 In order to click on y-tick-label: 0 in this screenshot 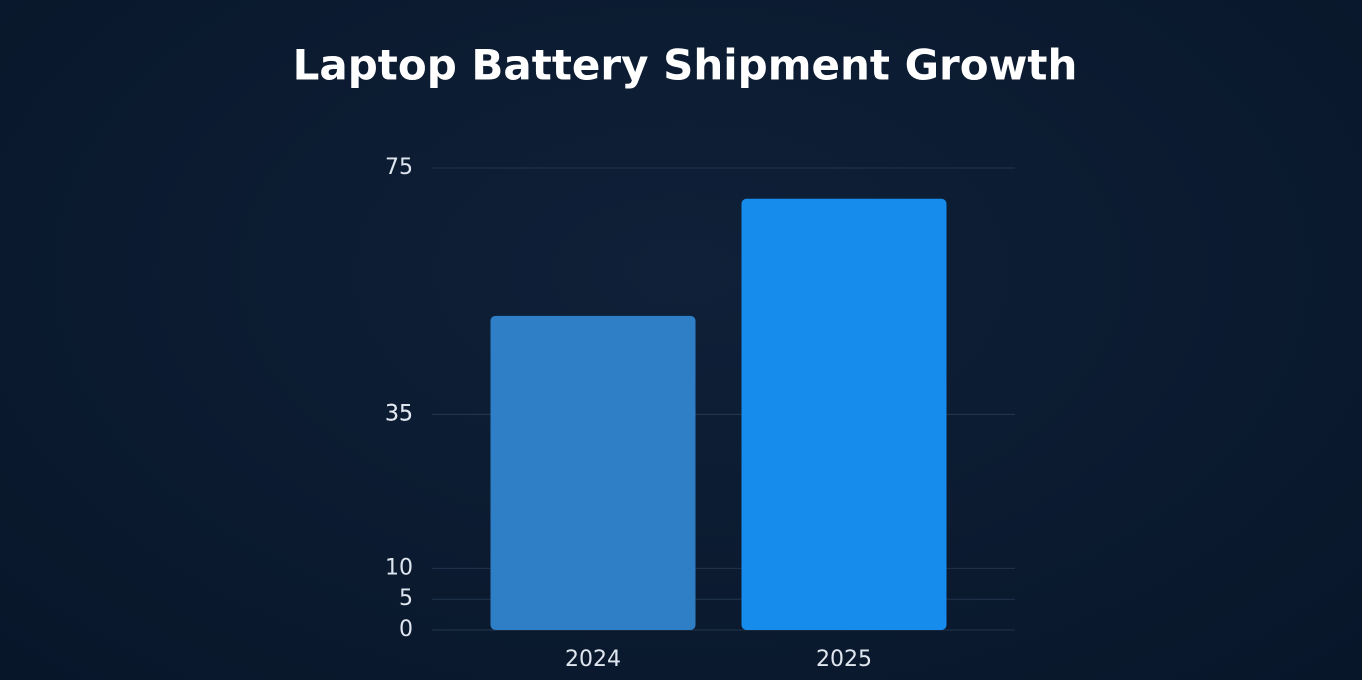, I will do `click(406, 629)`.